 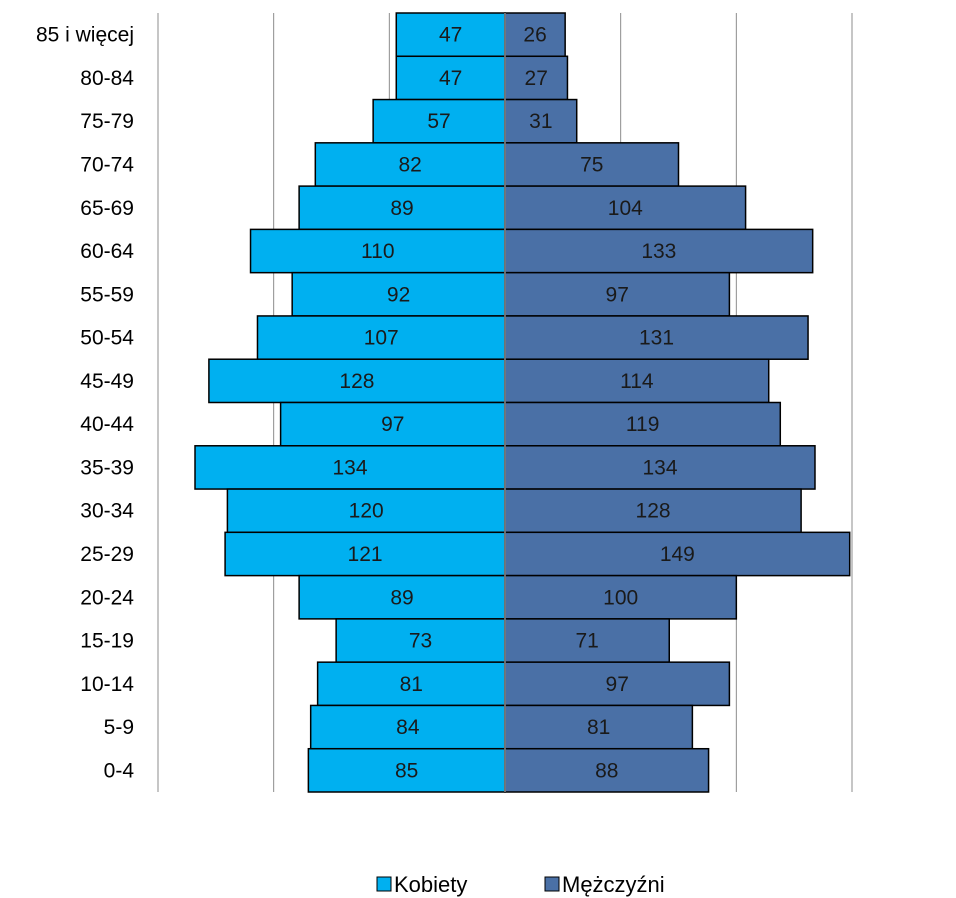 I want to click on data-label-mezczyzni: 104, so click(x=625, y=208).